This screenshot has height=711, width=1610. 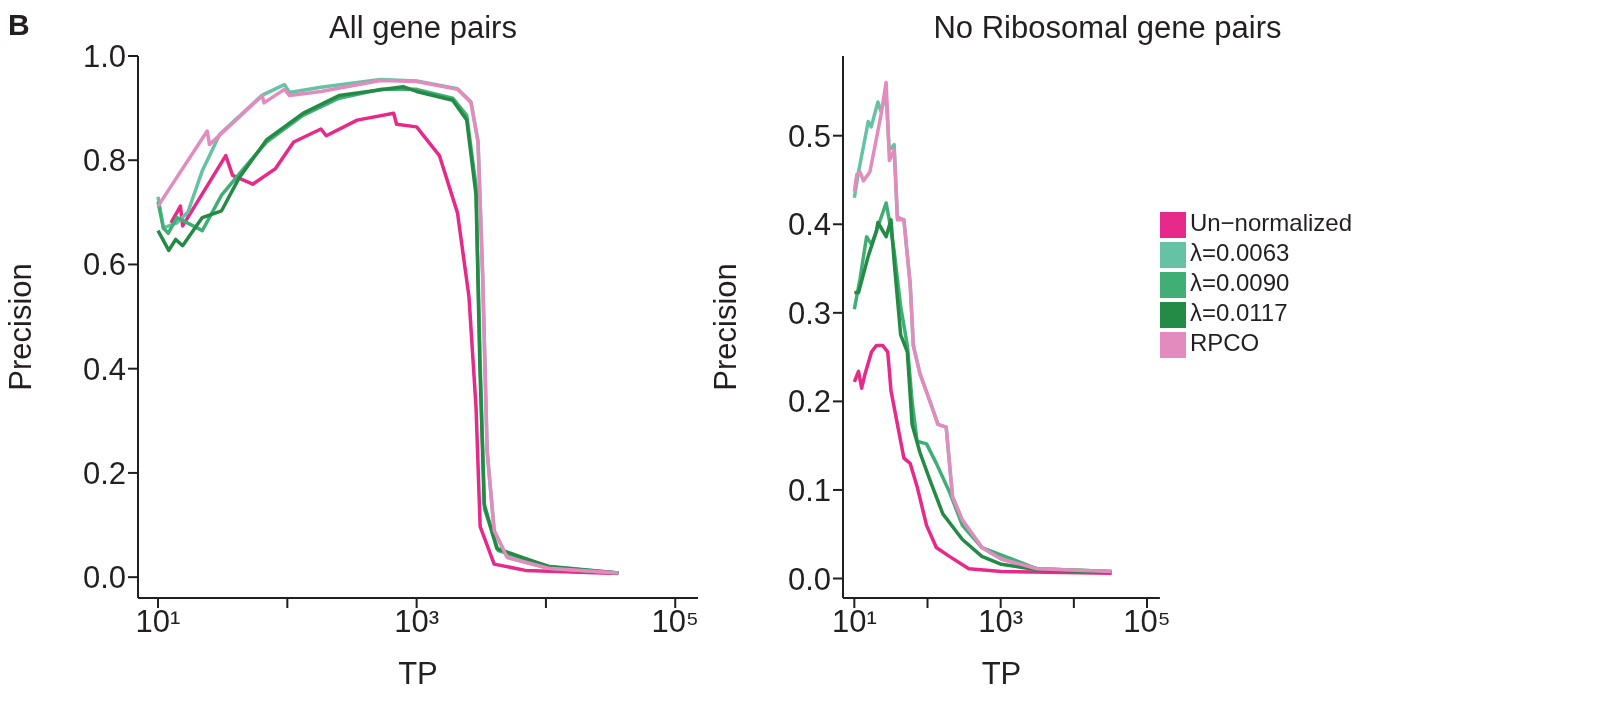 What do you see at coordinates (1107, 28) in the screenshot?
I see `chart-title: No Ribosomal gene pairs` at bounding box center [1107, 28].